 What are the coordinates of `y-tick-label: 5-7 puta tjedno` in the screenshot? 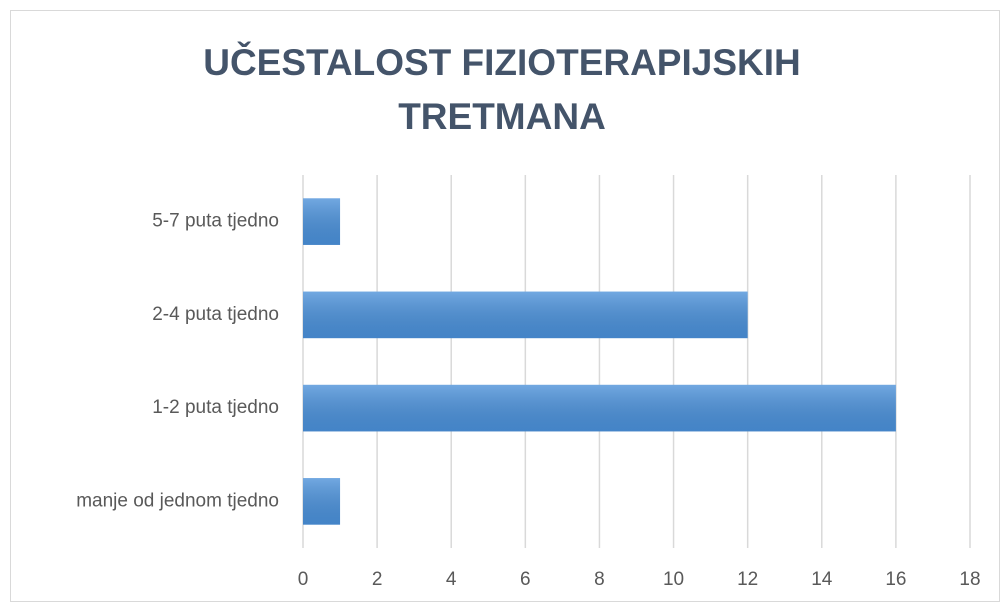 It's located at (215, 221).